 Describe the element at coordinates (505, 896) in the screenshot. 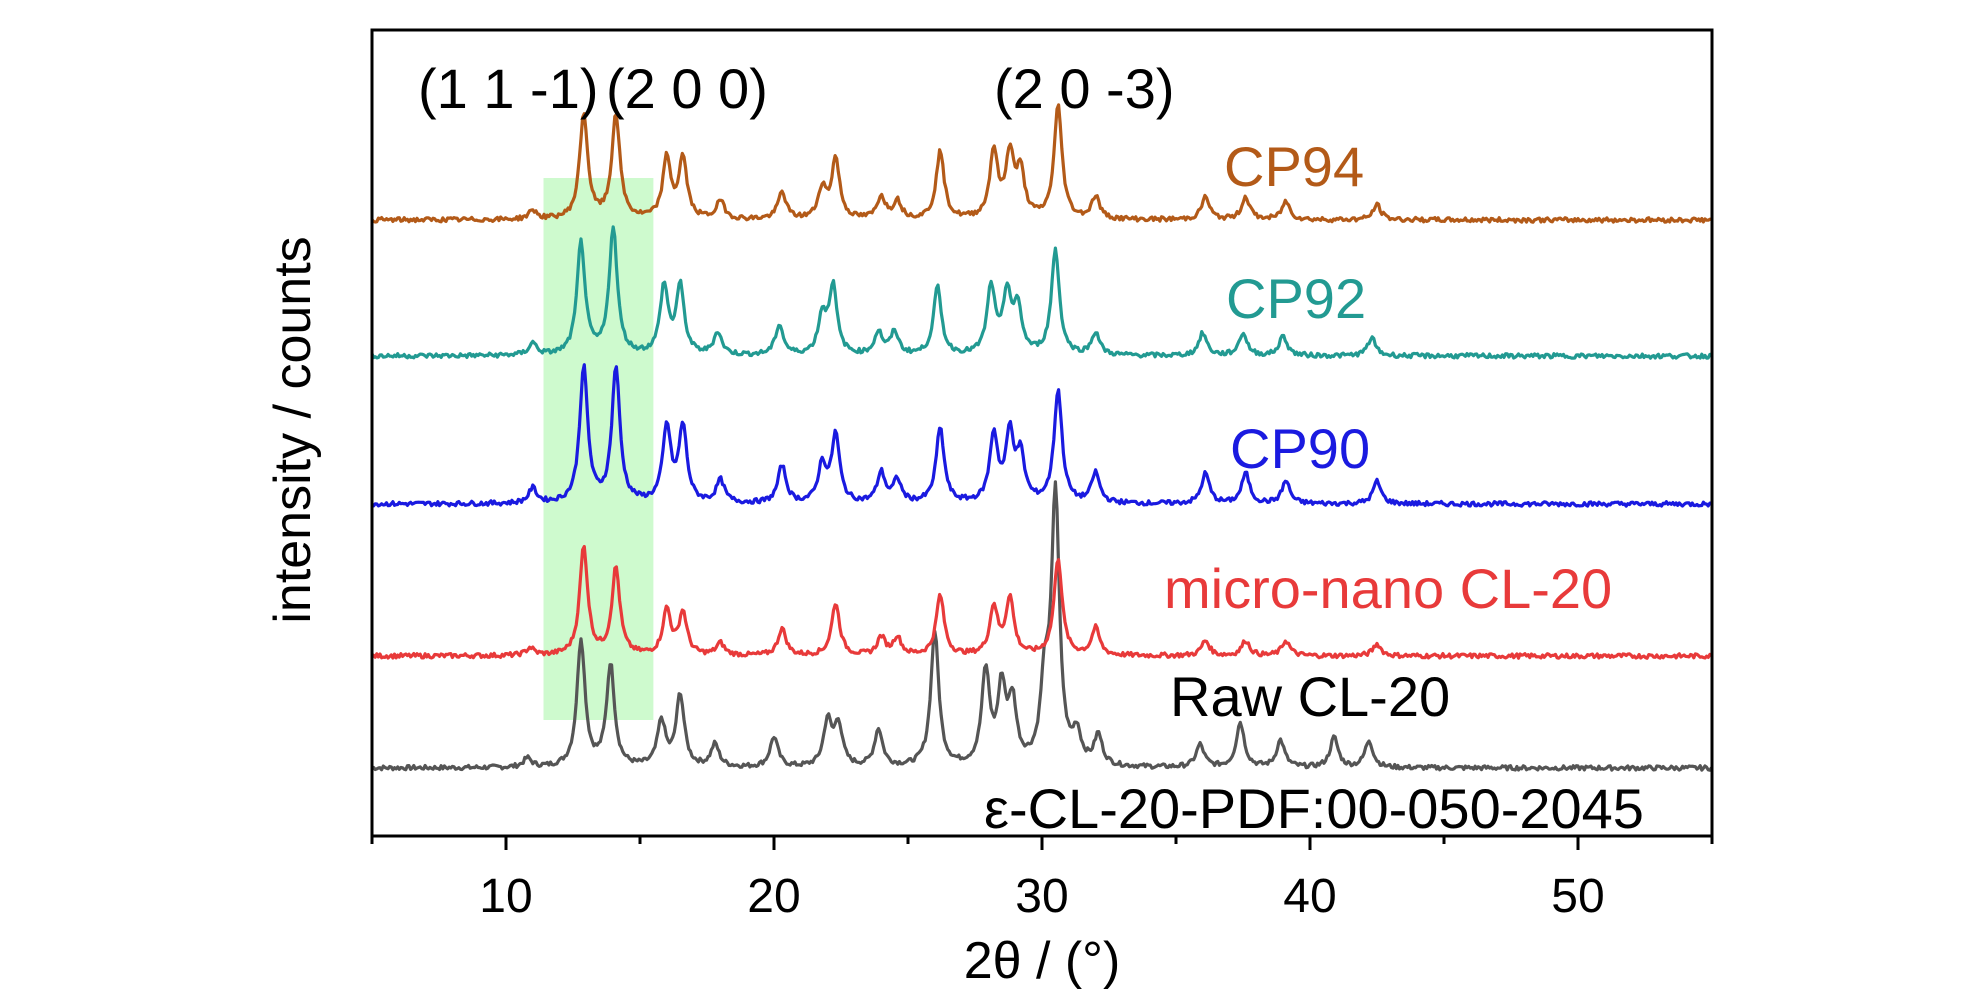

I see `x-tick-label: 10` at that location.